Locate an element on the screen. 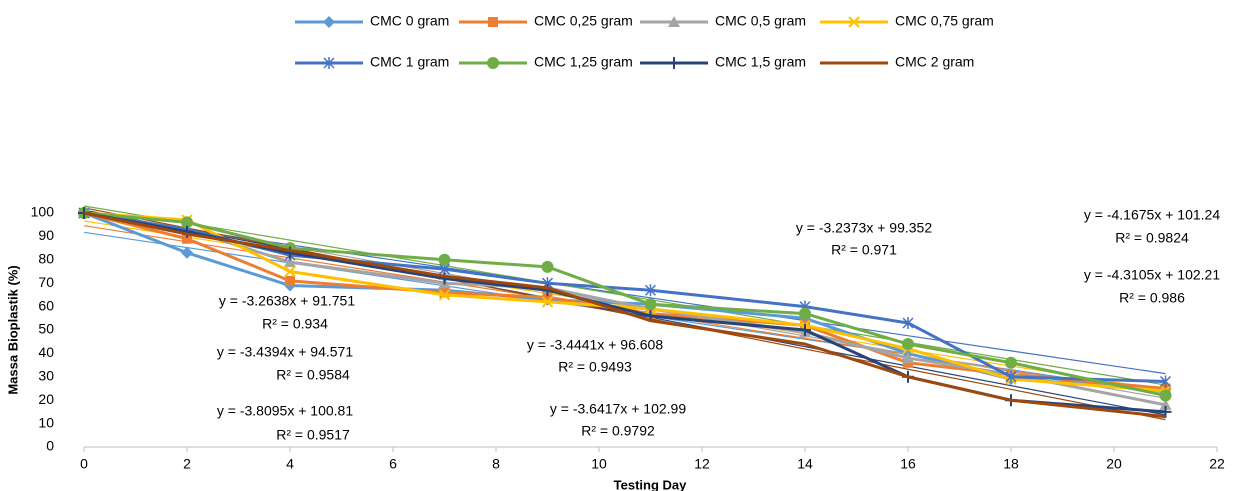  trendline-r2: R² = 0.9792 is located at coordinates (618, 431).